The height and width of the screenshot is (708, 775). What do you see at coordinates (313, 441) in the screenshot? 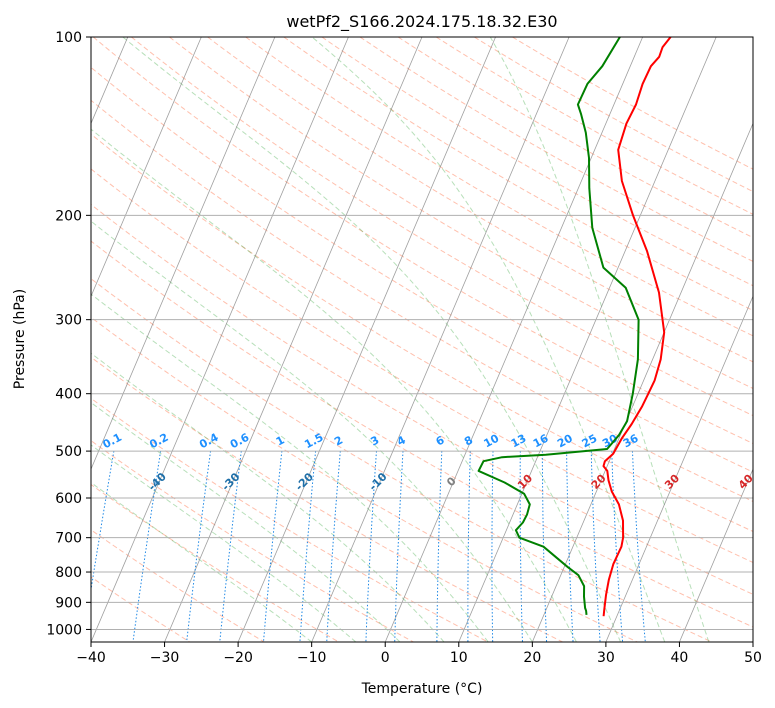
I see `mixing-ratio-label: 1.5` at bounding box center [313, 441].